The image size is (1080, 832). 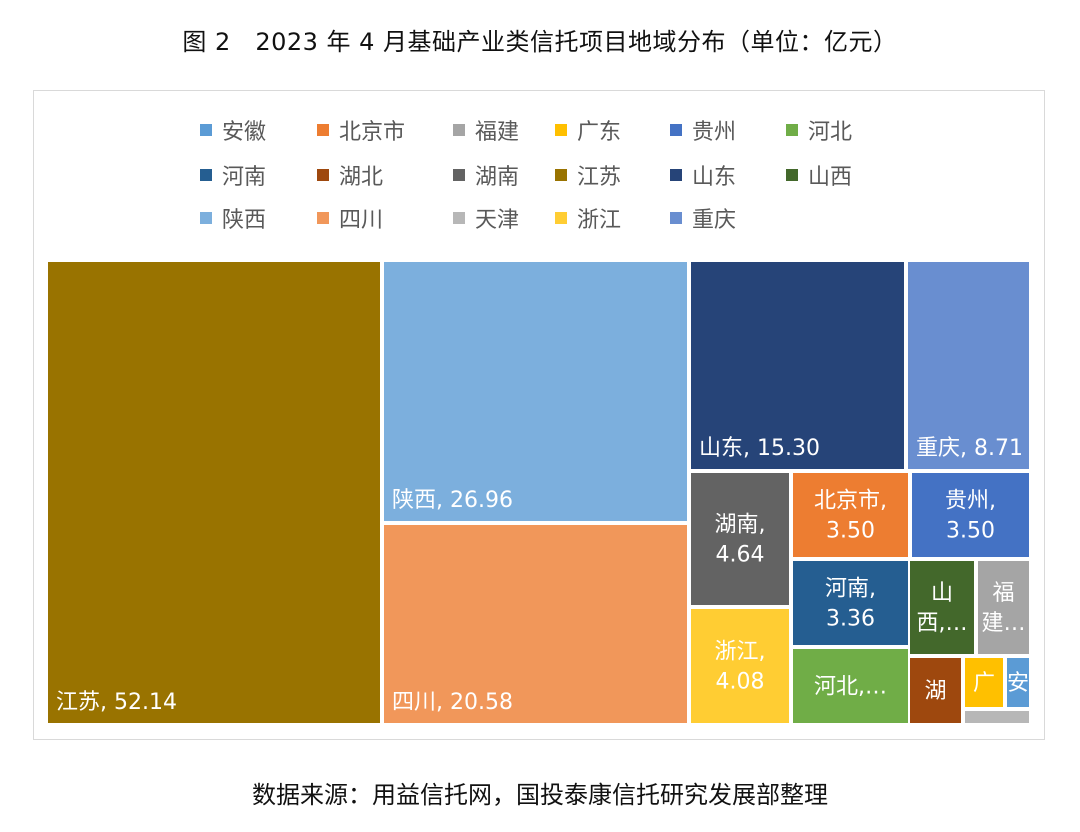 What do you see at coordinates (759, 448) in the screenshot?
I see `treemap-label-山东: 山东, 15.30` at bounding box center [759, 448].